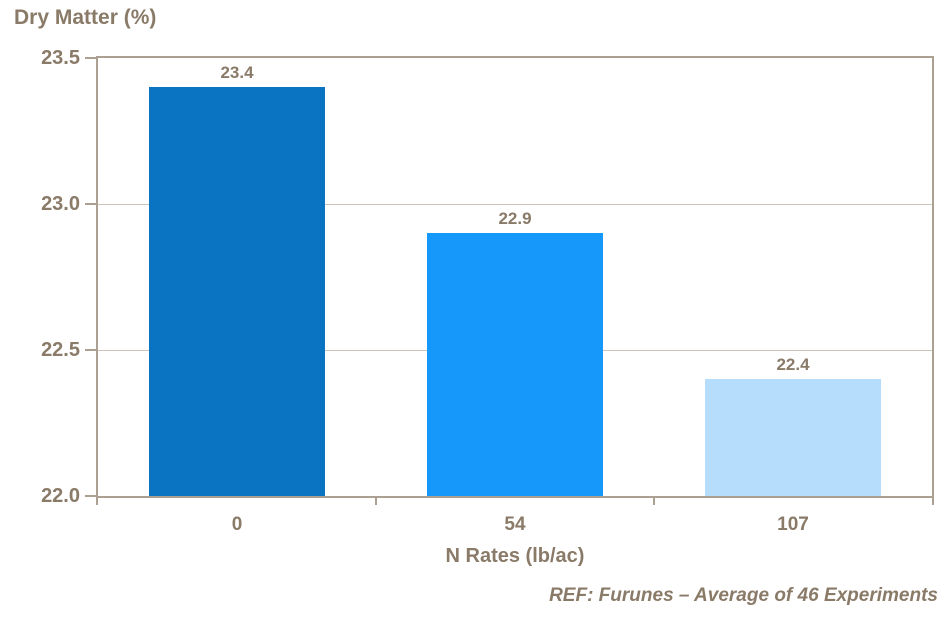 The height and width of the screenshot is (619, 948). What do you see at coordinates (60, 496) in the screenshot?
I see `y-tick-label: 22.0` at bounding box center [60, 496].